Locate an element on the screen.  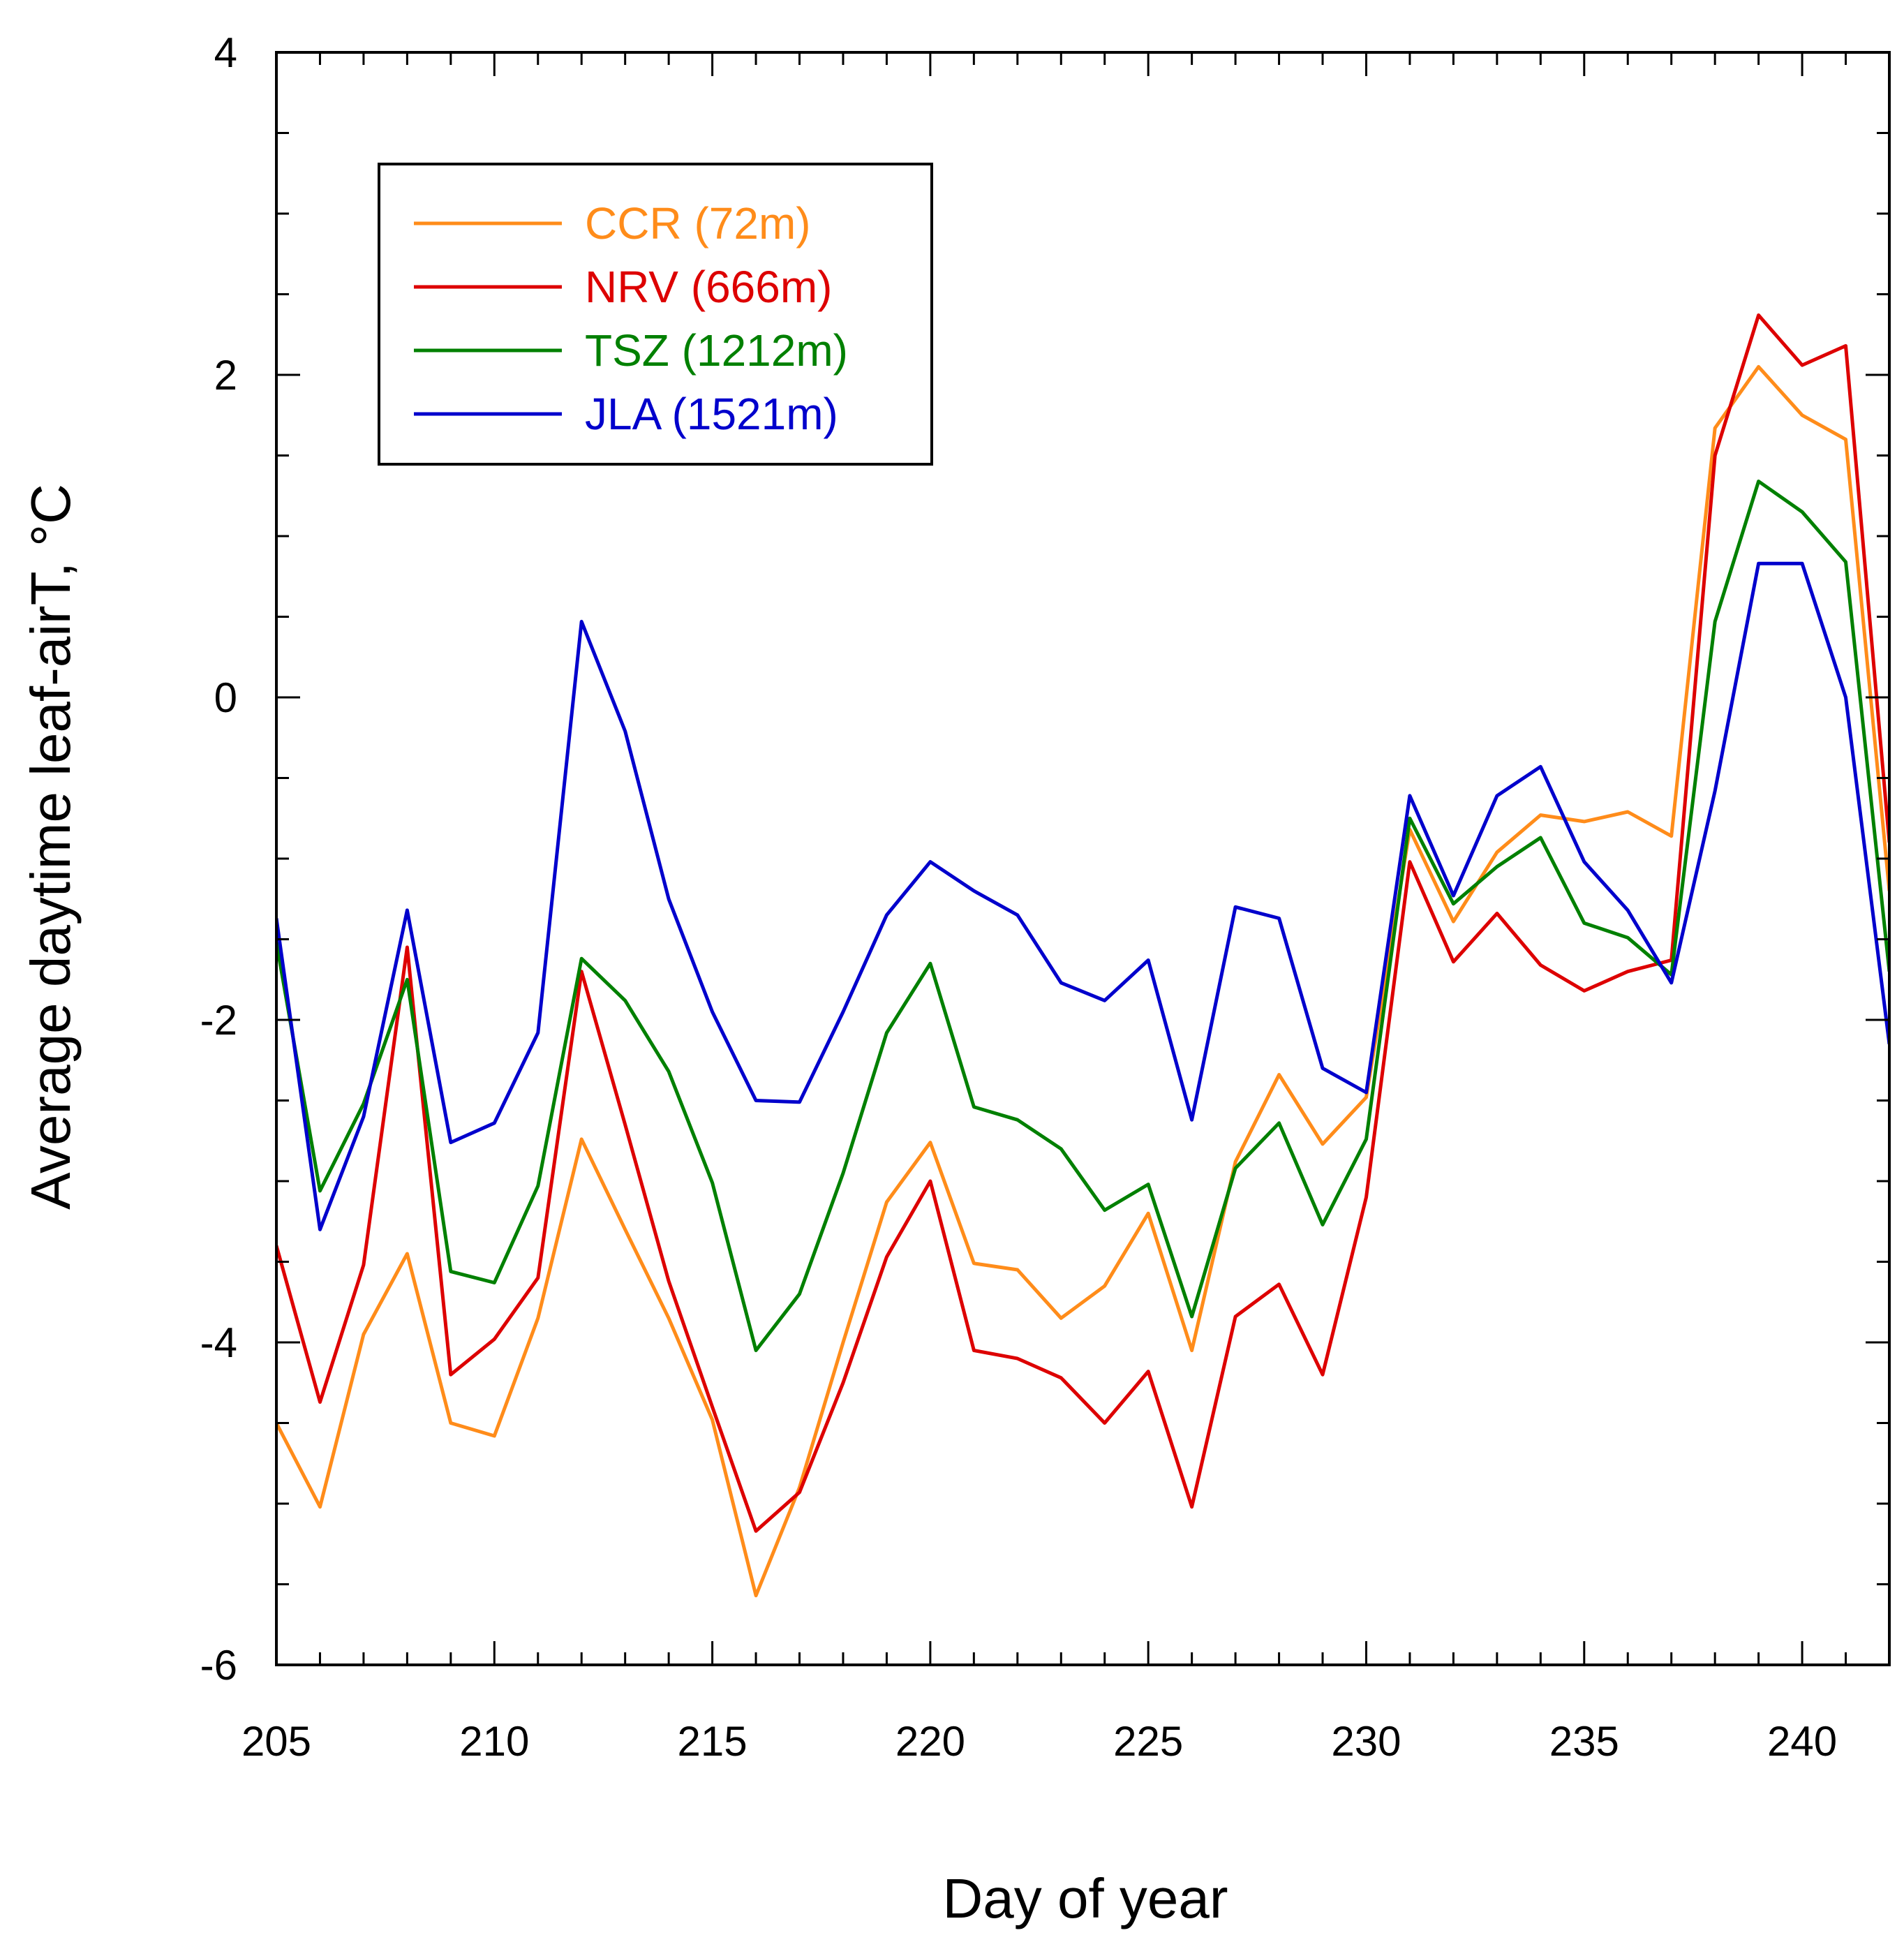
y-tick-label: 4 is located at coordinates (225, 52).